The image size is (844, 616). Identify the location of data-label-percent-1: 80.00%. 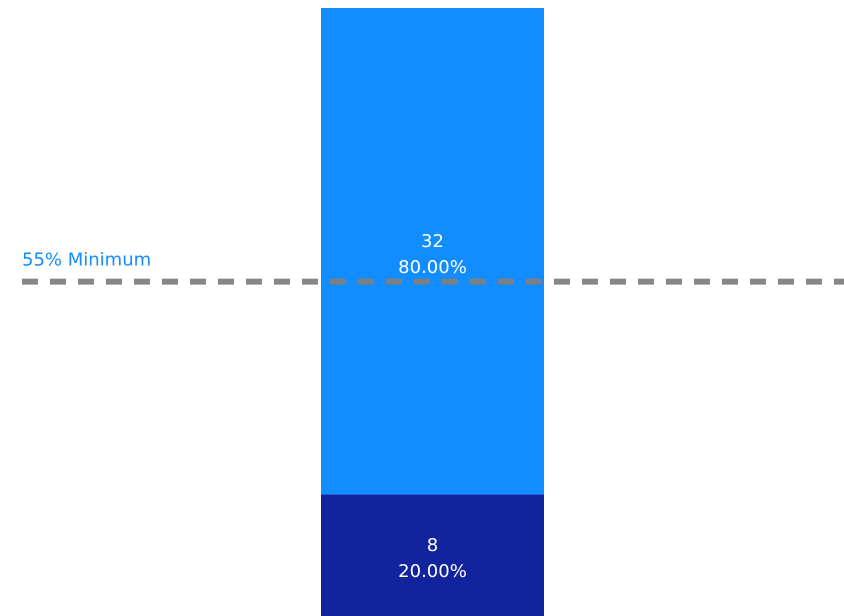
(432, 267).